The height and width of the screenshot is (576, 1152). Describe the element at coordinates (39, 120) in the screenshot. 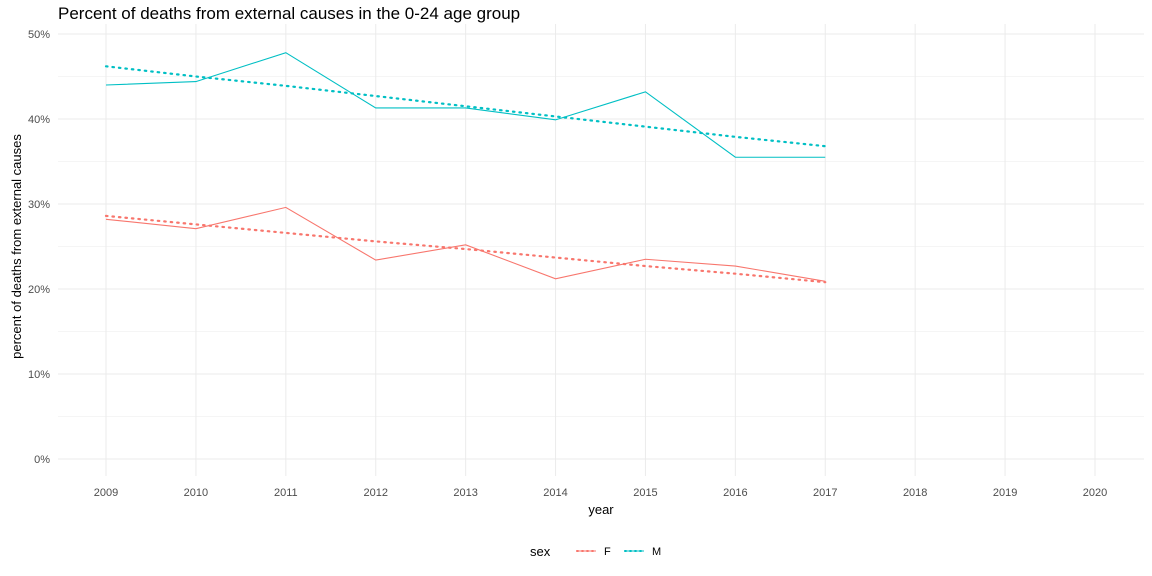

I see `y-tick-label: 40%` at that location.